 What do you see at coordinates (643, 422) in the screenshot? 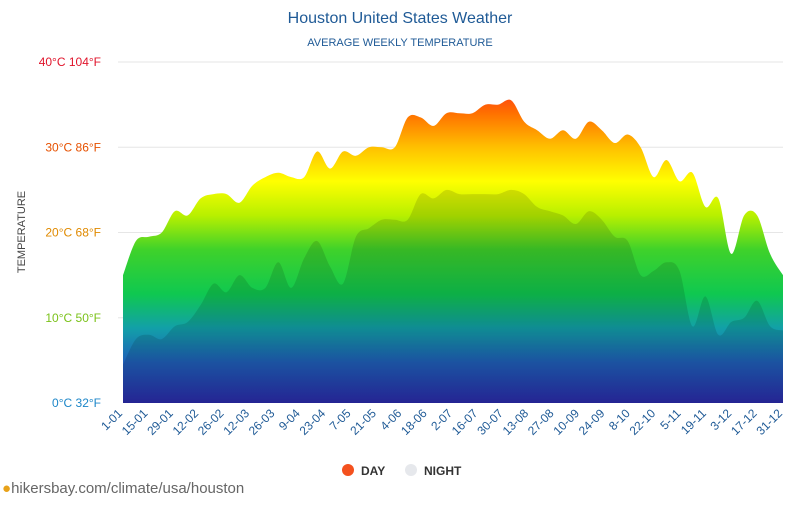
I see `x-tick-label: 22-10` at bounding box center [643, 422].